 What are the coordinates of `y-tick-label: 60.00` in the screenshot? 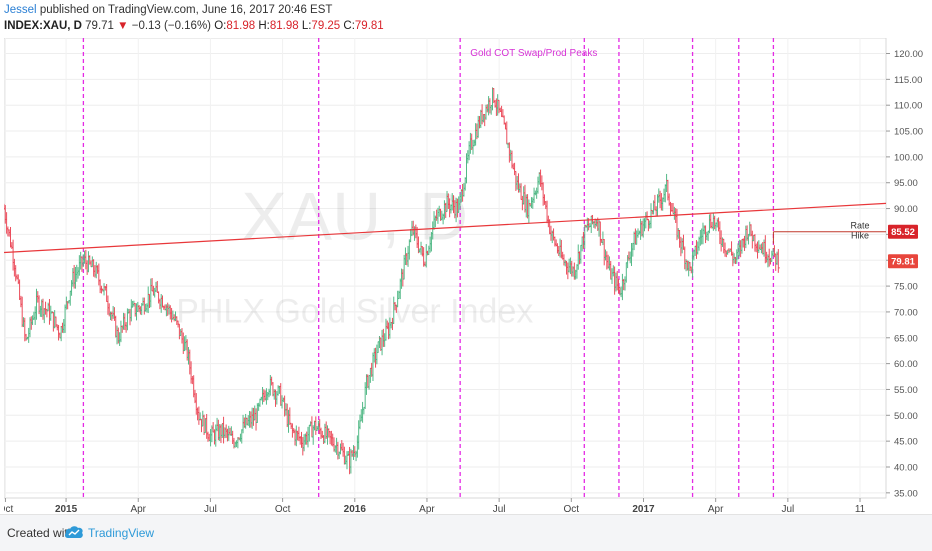 It's located at (906, 364).